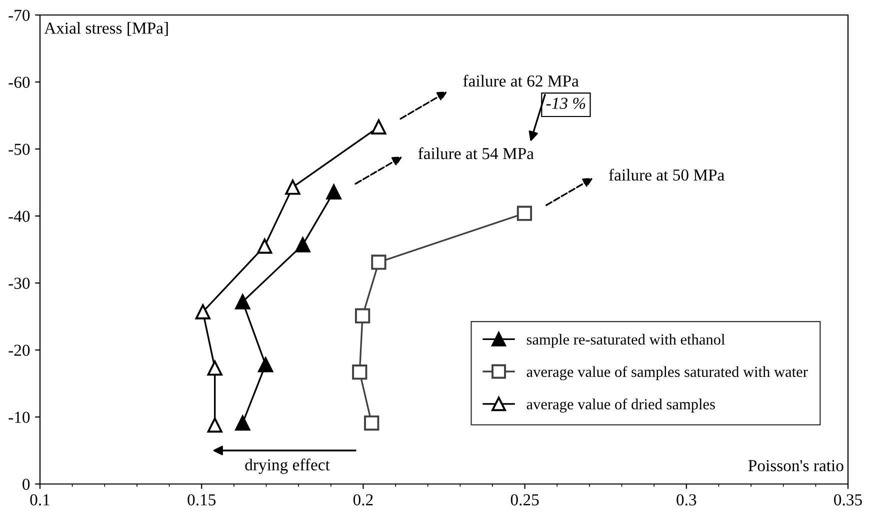 The image size is (880, 512). What do you see at coordinates (625, 341) in the screenshot?
I see `legend-label: sample re-saturated with ethanol` at bounding box center [625, 341].